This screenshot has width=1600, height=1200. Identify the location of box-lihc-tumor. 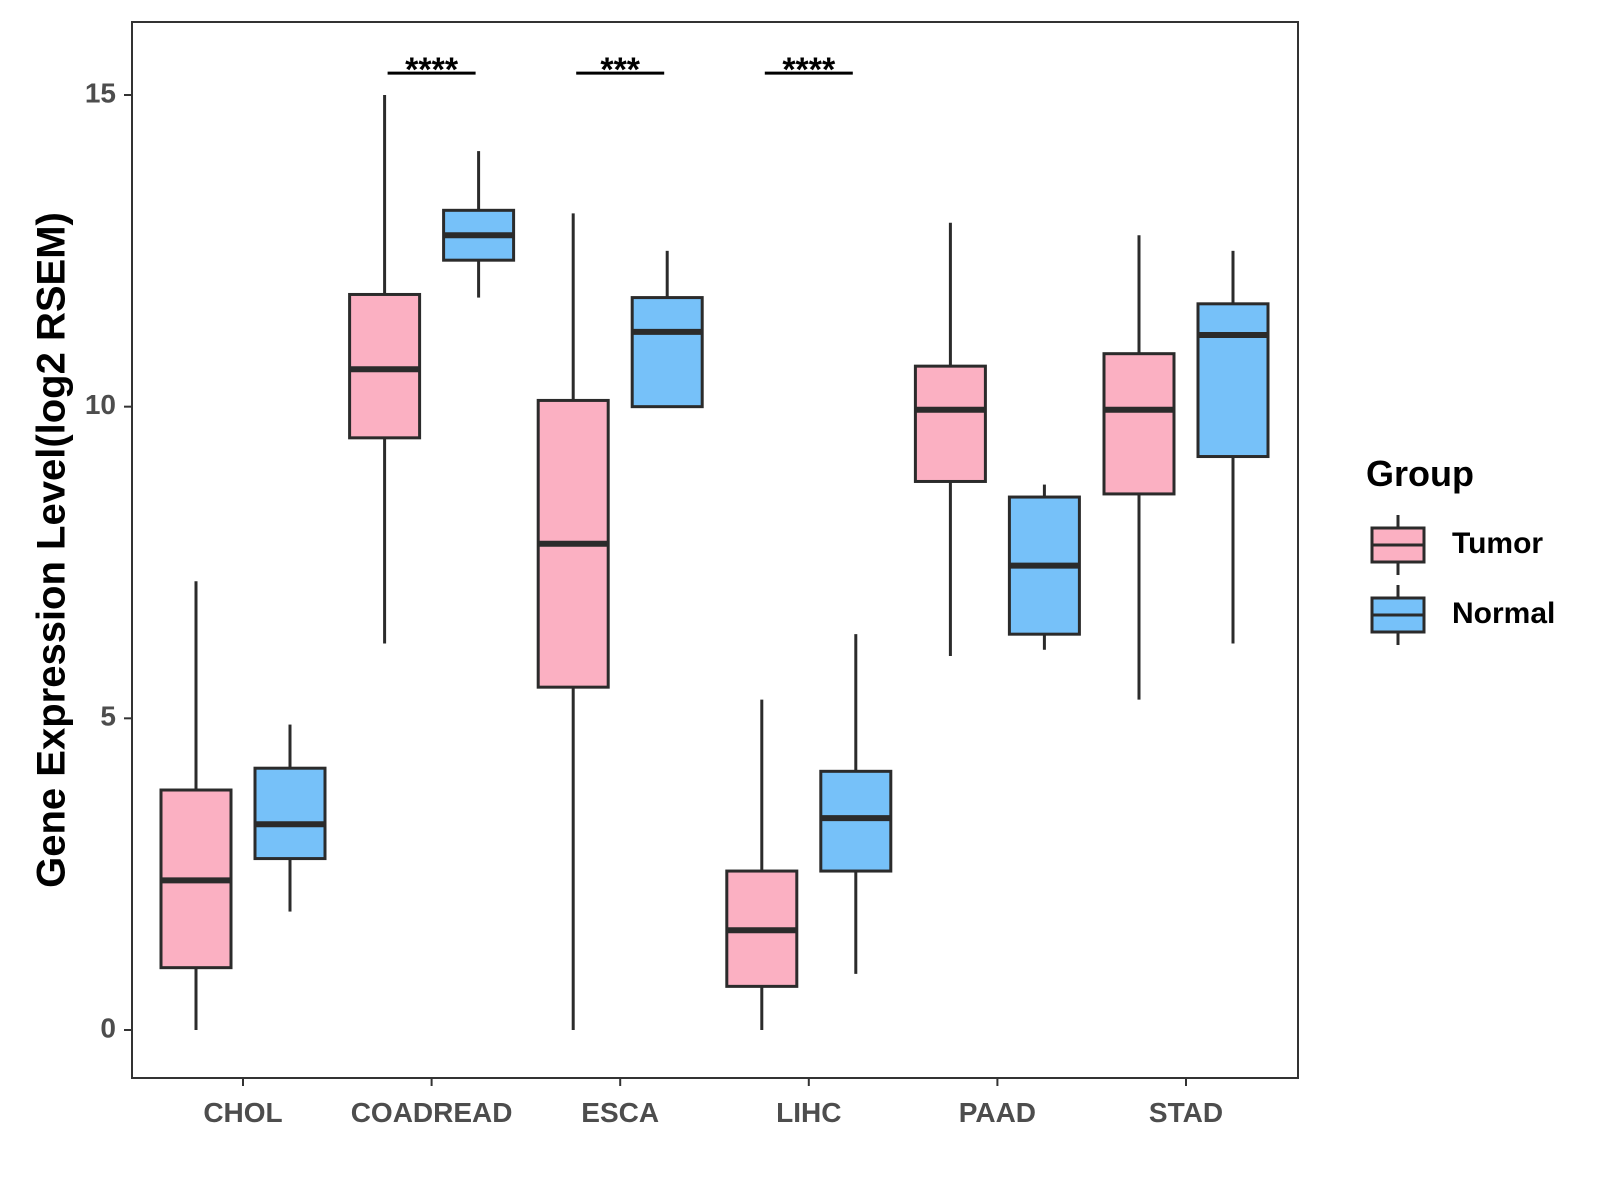
(762, 864).